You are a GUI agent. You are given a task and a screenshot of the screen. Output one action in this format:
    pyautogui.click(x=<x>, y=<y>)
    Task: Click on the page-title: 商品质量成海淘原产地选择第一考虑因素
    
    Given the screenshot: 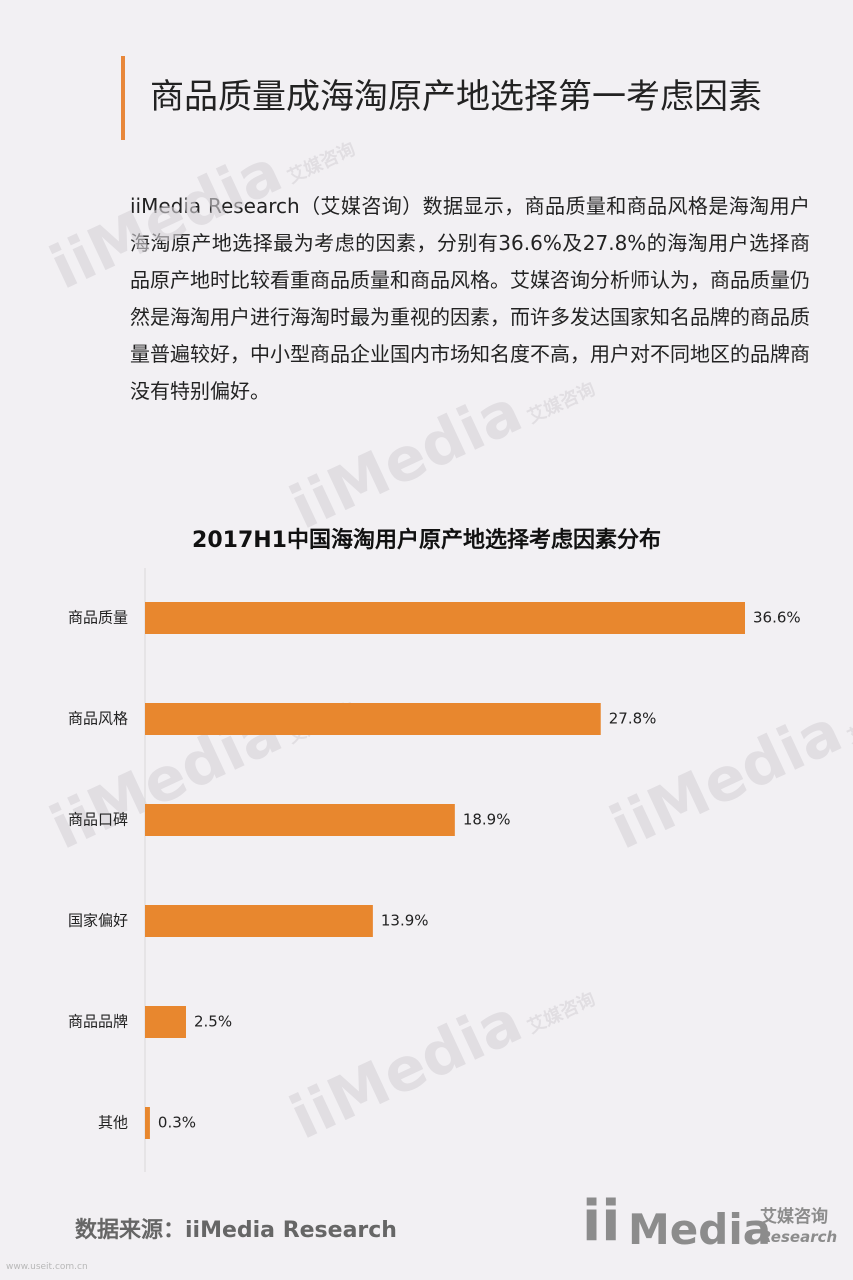 What is the action you would take?
    pyautogui.click(x=456, y=97)
    